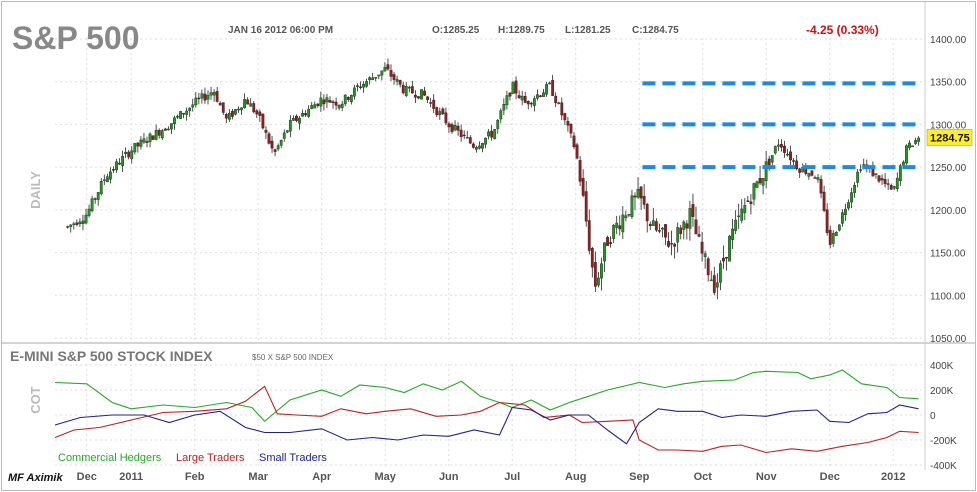  What do you see at coordinates (293, 357) in the screenshot?
I see `cot-panel-subtitle: $50 X S&P 500 INDEX` at bounding box center [293, 357].